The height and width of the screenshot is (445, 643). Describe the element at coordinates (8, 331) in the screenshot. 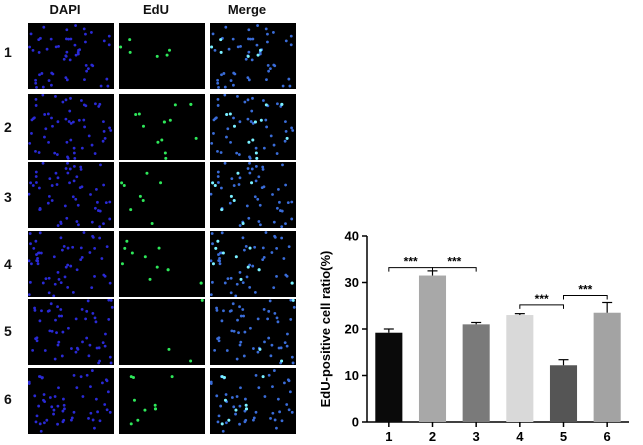

I see `row-label-5: 5` at that location.